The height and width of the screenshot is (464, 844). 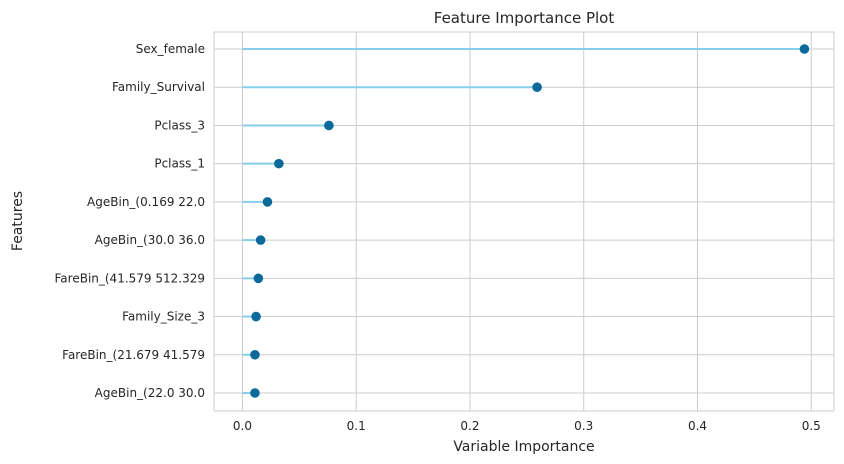 What do you see at coordinates (242, 426) in the screenshot?
I see `x-tick-label: 0.0` at bounding box center [242, 426].